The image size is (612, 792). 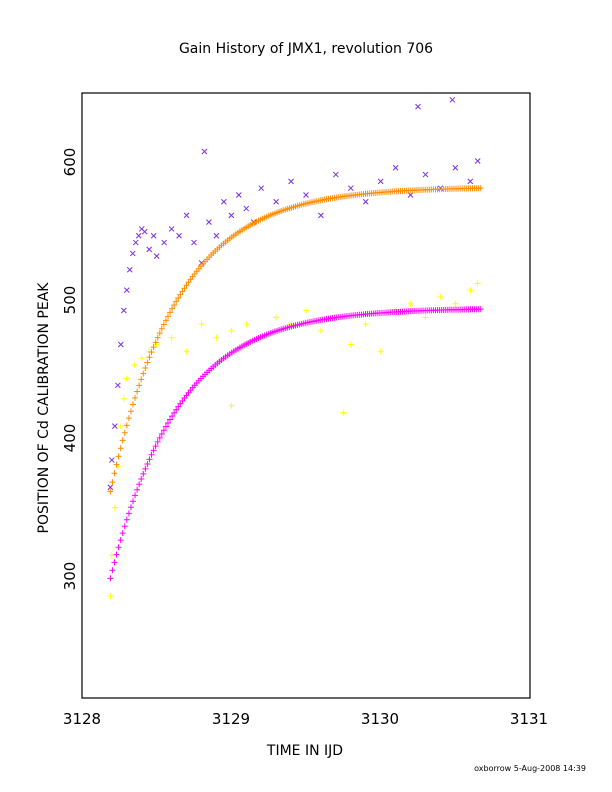 What do you see at coordinates (380, 719) in the screenshot?
I see `x-tick-label: 3130` at bounding box center [380, 719].